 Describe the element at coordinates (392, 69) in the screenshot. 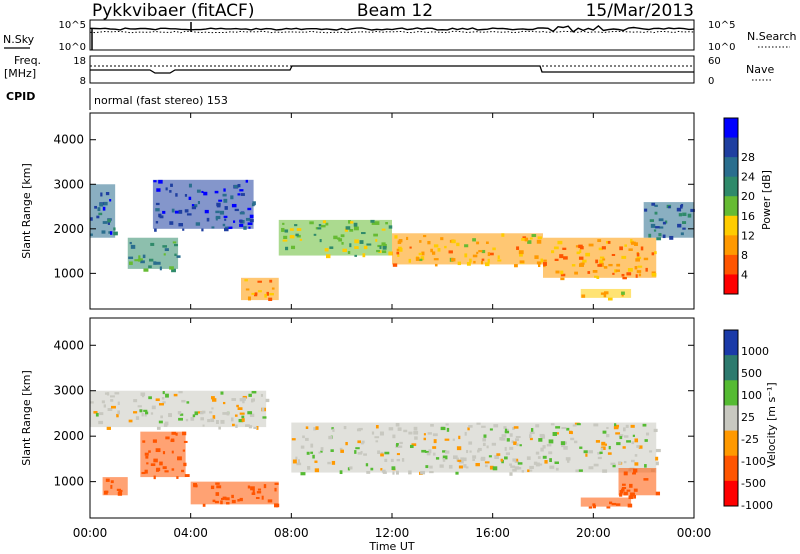

I see `freq-trace` at that location.